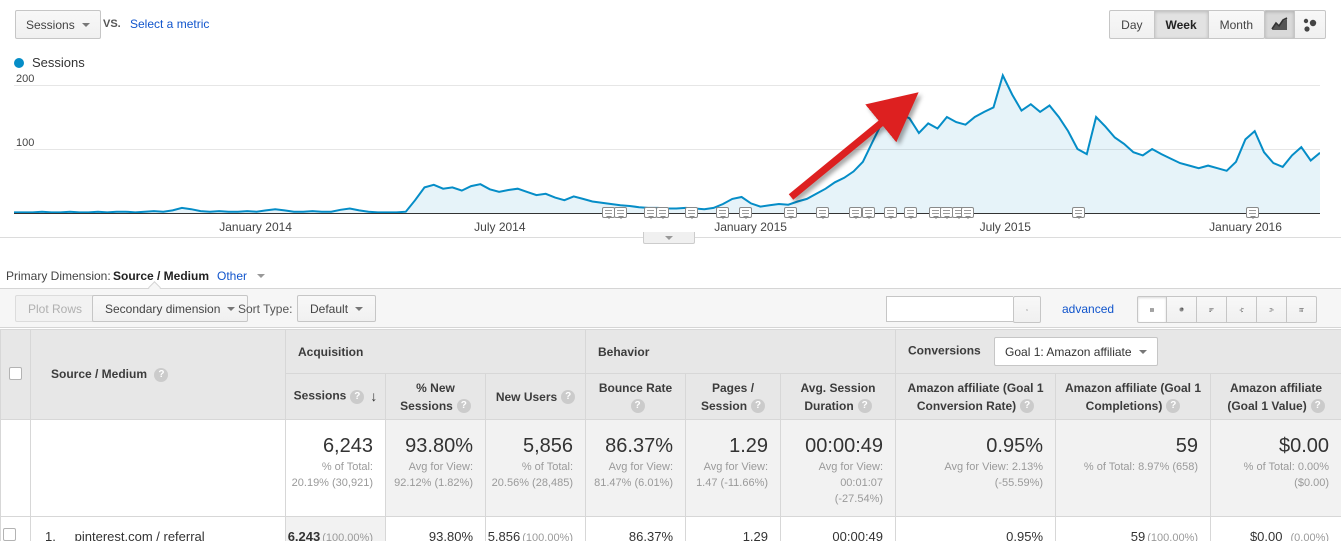 Image resolution: width=1341 pixels, height=541 pixels. Describe the element at coordinates (670, 275) in the screenshot. I see `primary-dimension-row: Primary Dimension: Source / Medium Other` at that location.